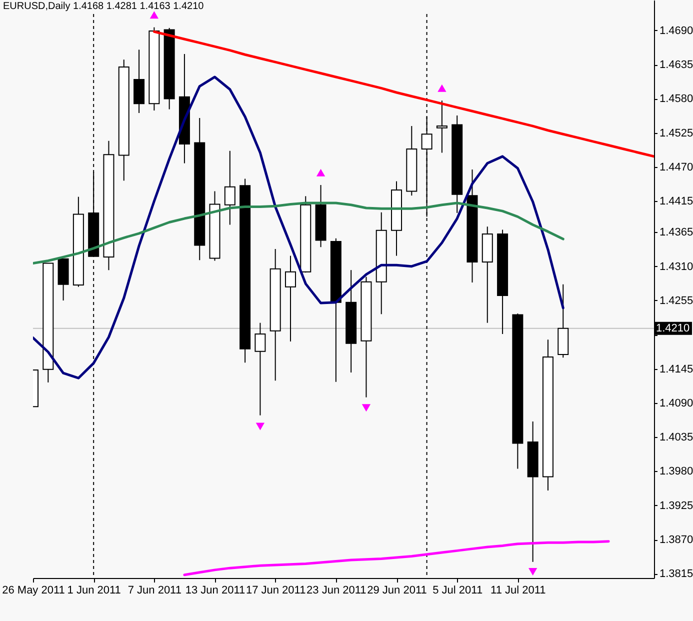 This screenshot has width=693, height=621. I want to click on x-tick-label: 26 May 2011, so click(33, 590).